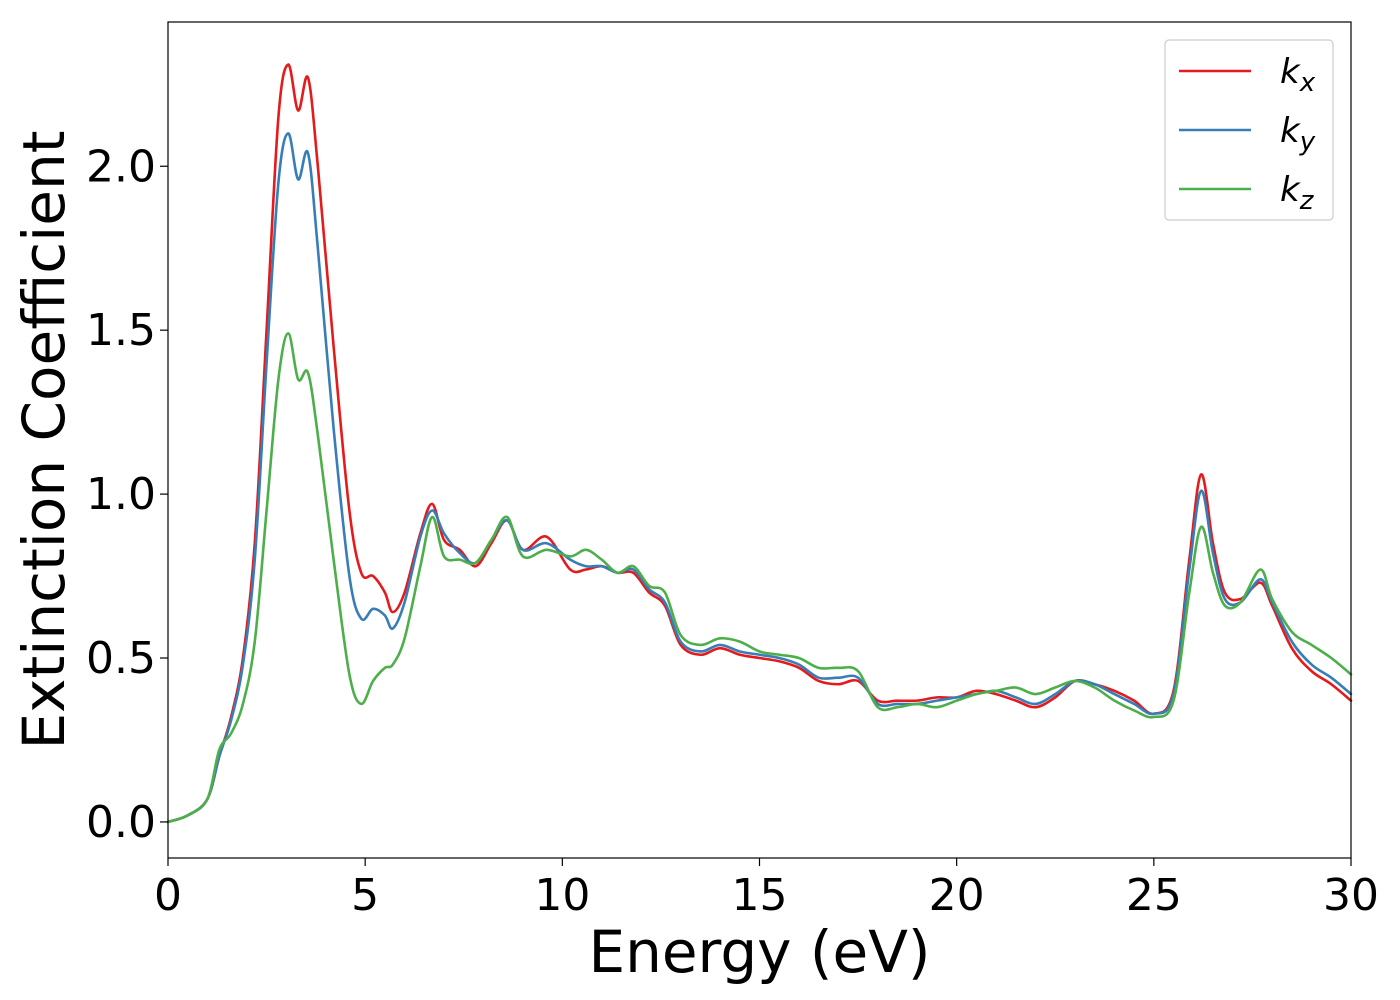 The height and width of the screenshot is (1000, 1400). I want to click on y-axis-label: Extinction Coefficient, so click(44, 440).